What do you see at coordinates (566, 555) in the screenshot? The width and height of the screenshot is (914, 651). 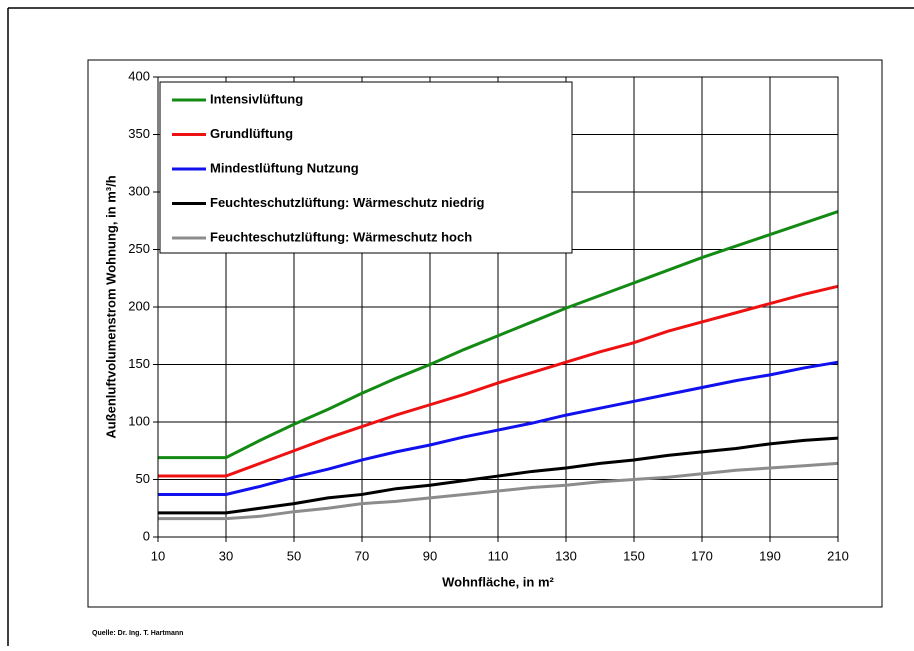 I see `x-tick-label: 130` at bounding box center [566, 555].